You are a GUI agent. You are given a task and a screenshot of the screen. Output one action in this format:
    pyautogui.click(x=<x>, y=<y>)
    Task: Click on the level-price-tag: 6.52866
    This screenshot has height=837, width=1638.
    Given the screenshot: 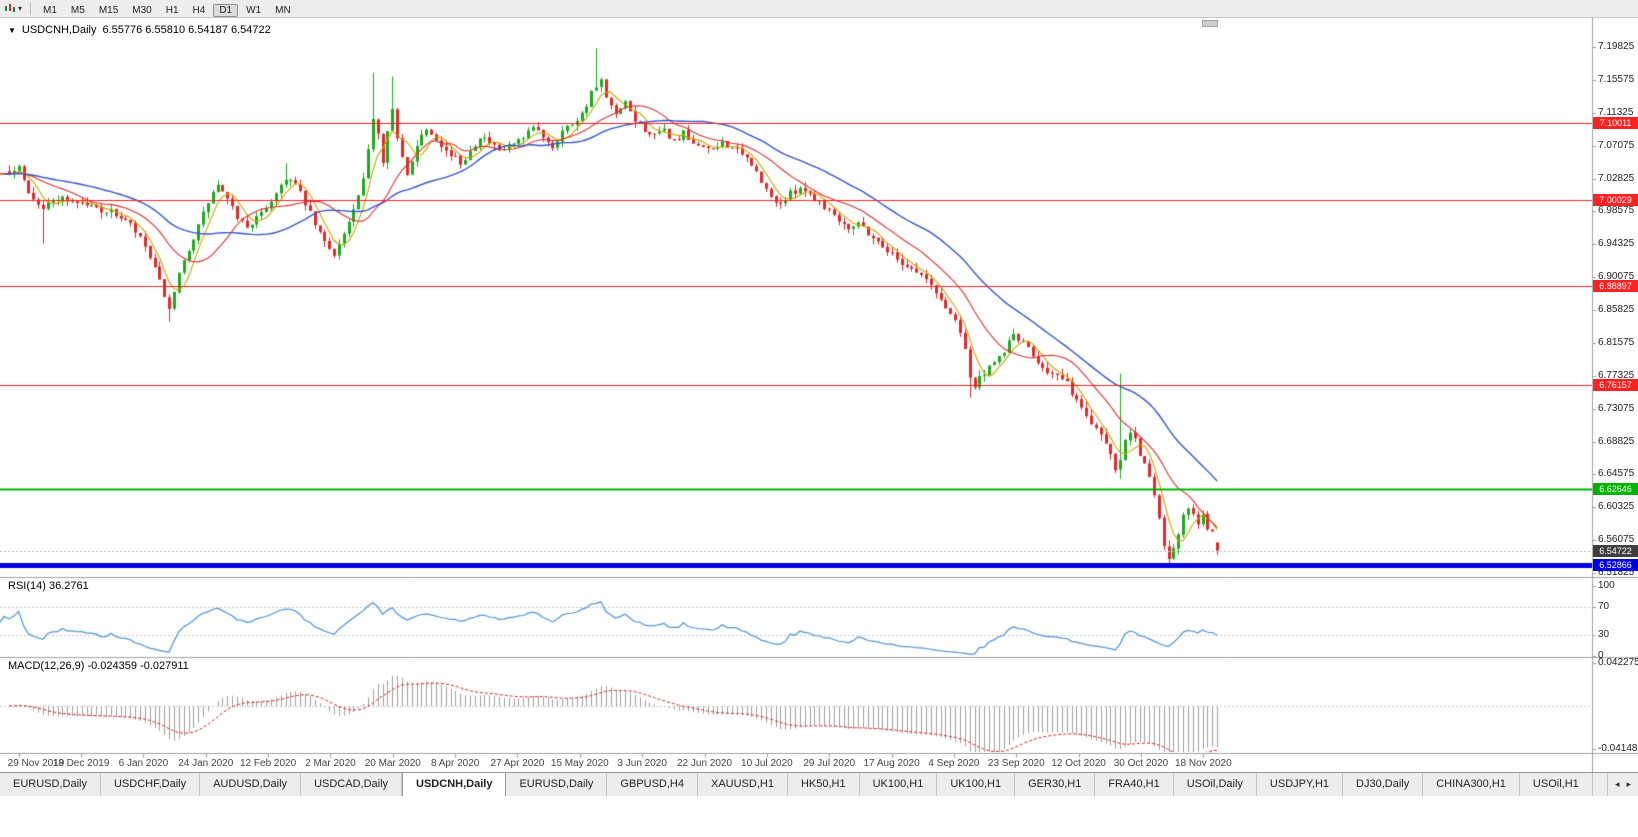 What is the action you would take?
    pyautogui.click(x=1615, y=564)
    